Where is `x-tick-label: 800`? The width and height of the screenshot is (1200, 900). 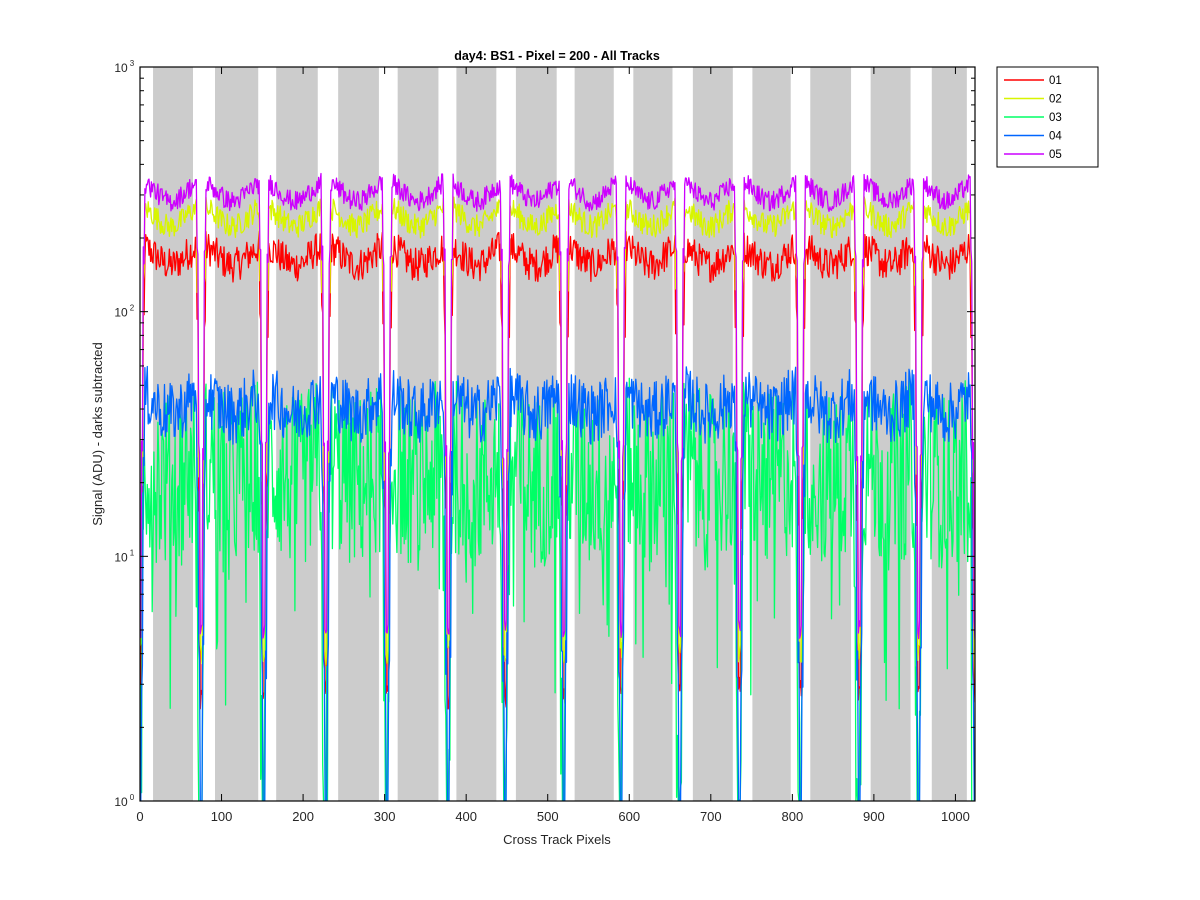 x-tick-label: 800 is located at coordinates (792, 816).